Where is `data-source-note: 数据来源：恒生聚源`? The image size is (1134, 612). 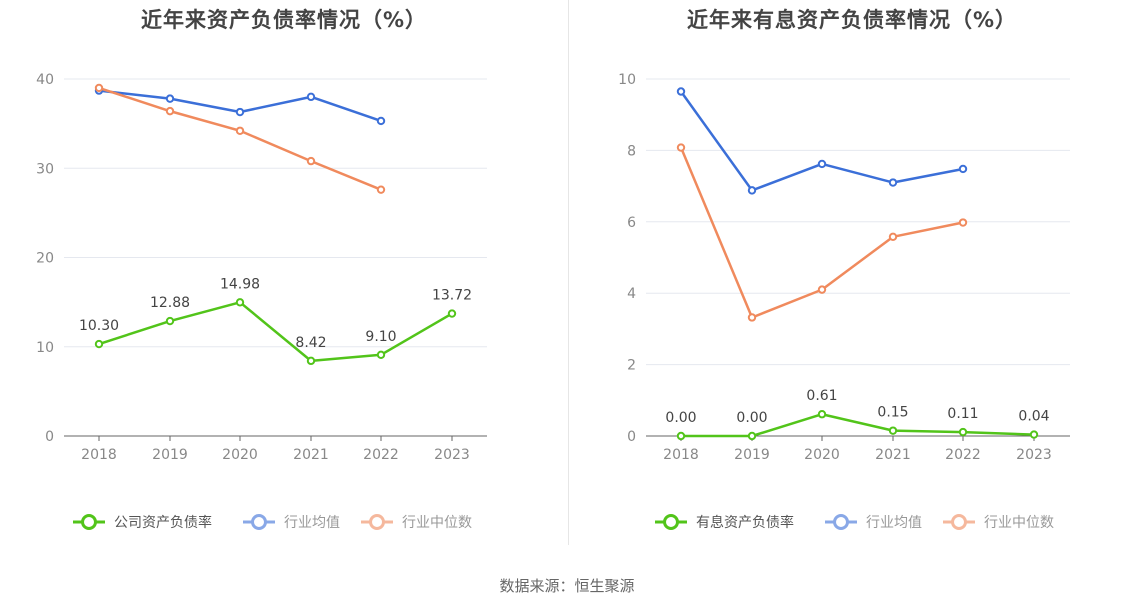
data-source-note: 数据来源：恒生聚源 is located at coordinates (567, 586).